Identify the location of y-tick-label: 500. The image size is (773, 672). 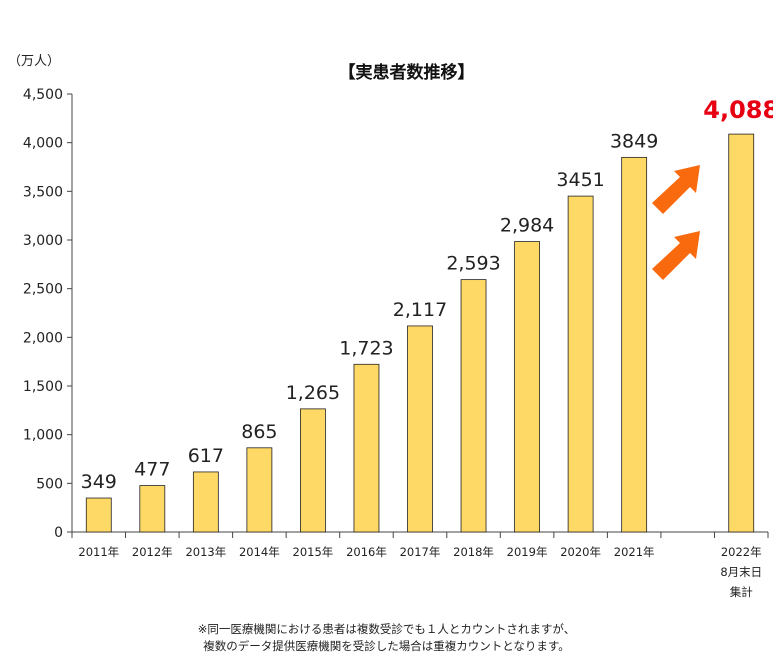
(49, 484).